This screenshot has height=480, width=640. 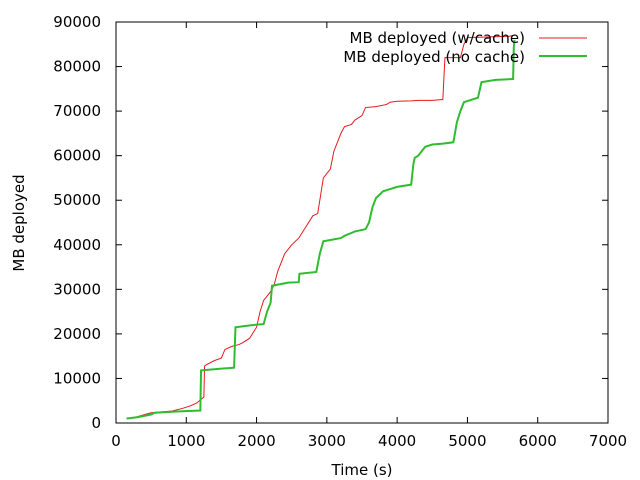 What do you see at coordinates (77, 378) in the screenshot?
I see `y-tick-label: 10000` at bounding box center [77, 378].